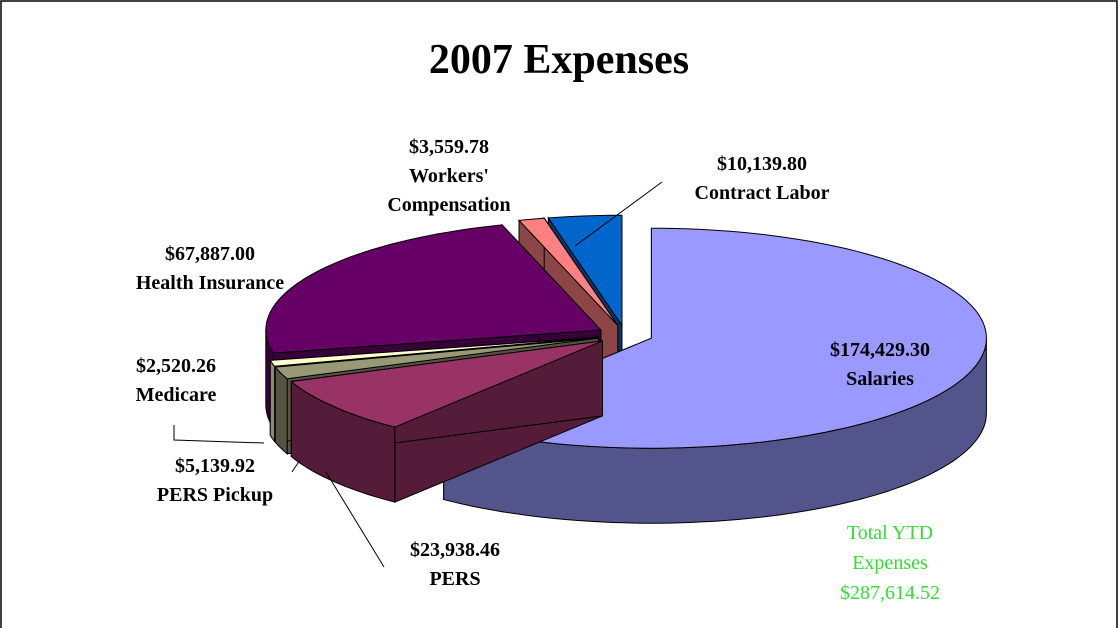 Image resolution: width=1118 pixels, height=628 pixels. Describe the element at coordinates (880, 350) in the screenshot. I see `value-label: $174,429.30` at that location.